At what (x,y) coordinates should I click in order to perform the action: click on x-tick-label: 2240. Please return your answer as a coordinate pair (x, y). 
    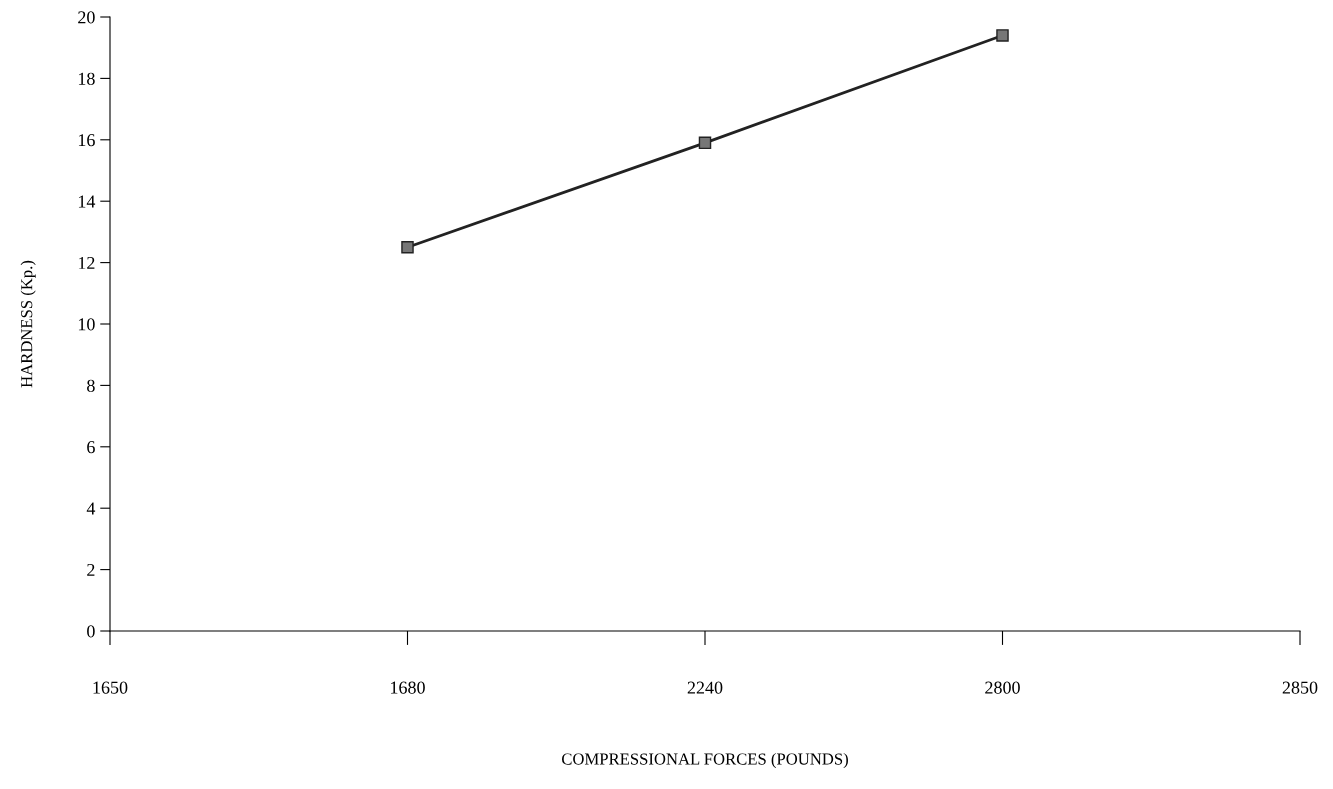
    Looking at the image, I should click on (705, 687).